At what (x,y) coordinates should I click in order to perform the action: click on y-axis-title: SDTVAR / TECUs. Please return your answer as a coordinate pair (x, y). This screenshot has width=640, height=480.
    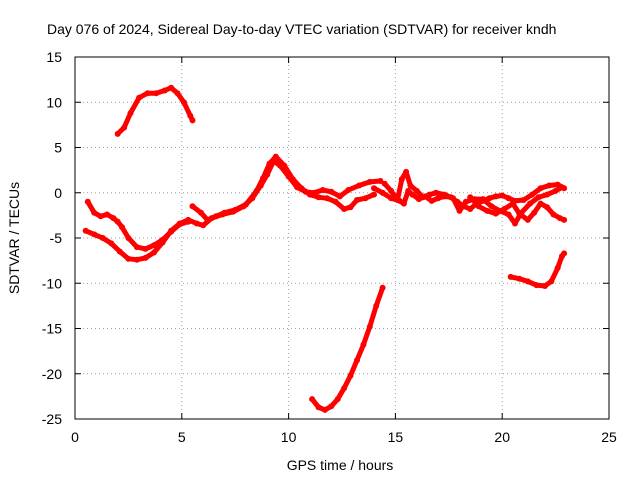
    Looking at the image, I should click on (14, 238).